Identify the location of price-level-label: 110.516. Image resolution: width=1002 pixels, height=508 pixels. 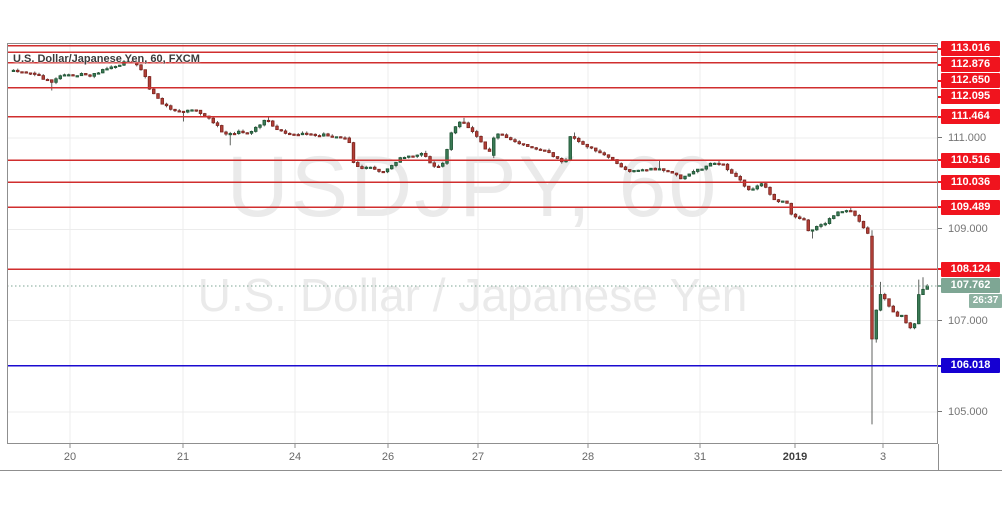
(970, 160).